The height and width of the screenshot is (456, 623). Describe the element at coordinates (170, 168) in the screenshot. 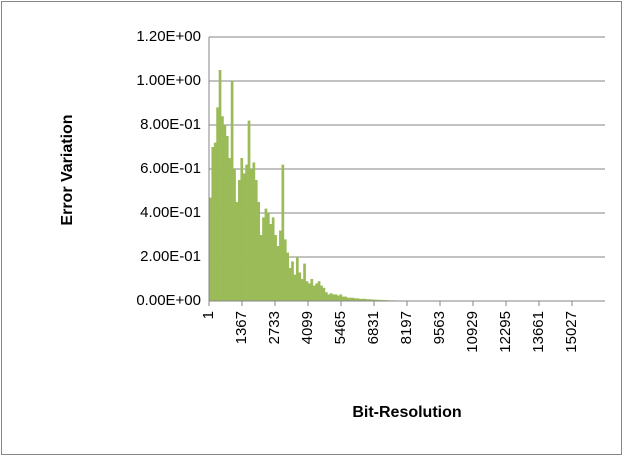

I see `y-tick-label: 6.00E-01` at that location.